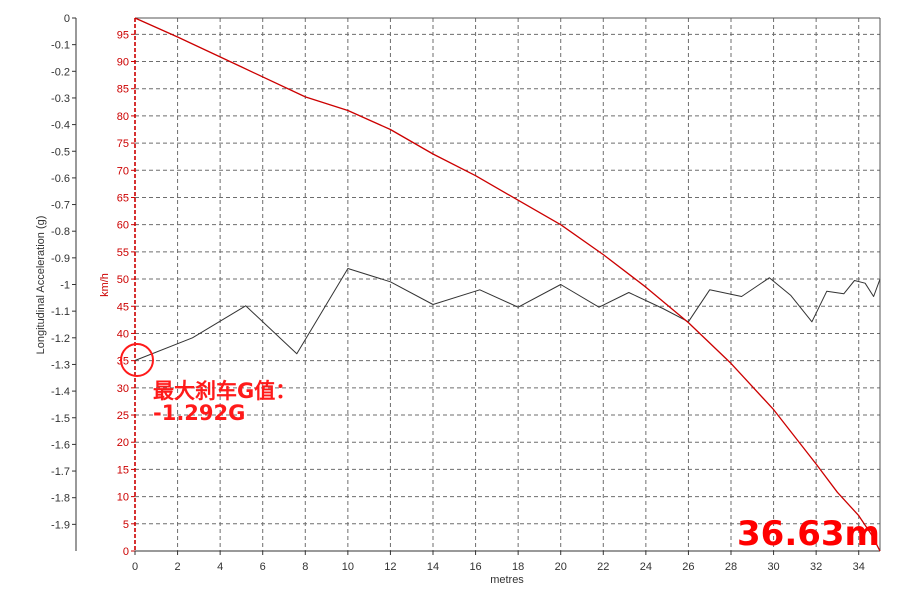  I want to click on acceleration-tick-label: -0.7, so click(60, 206).